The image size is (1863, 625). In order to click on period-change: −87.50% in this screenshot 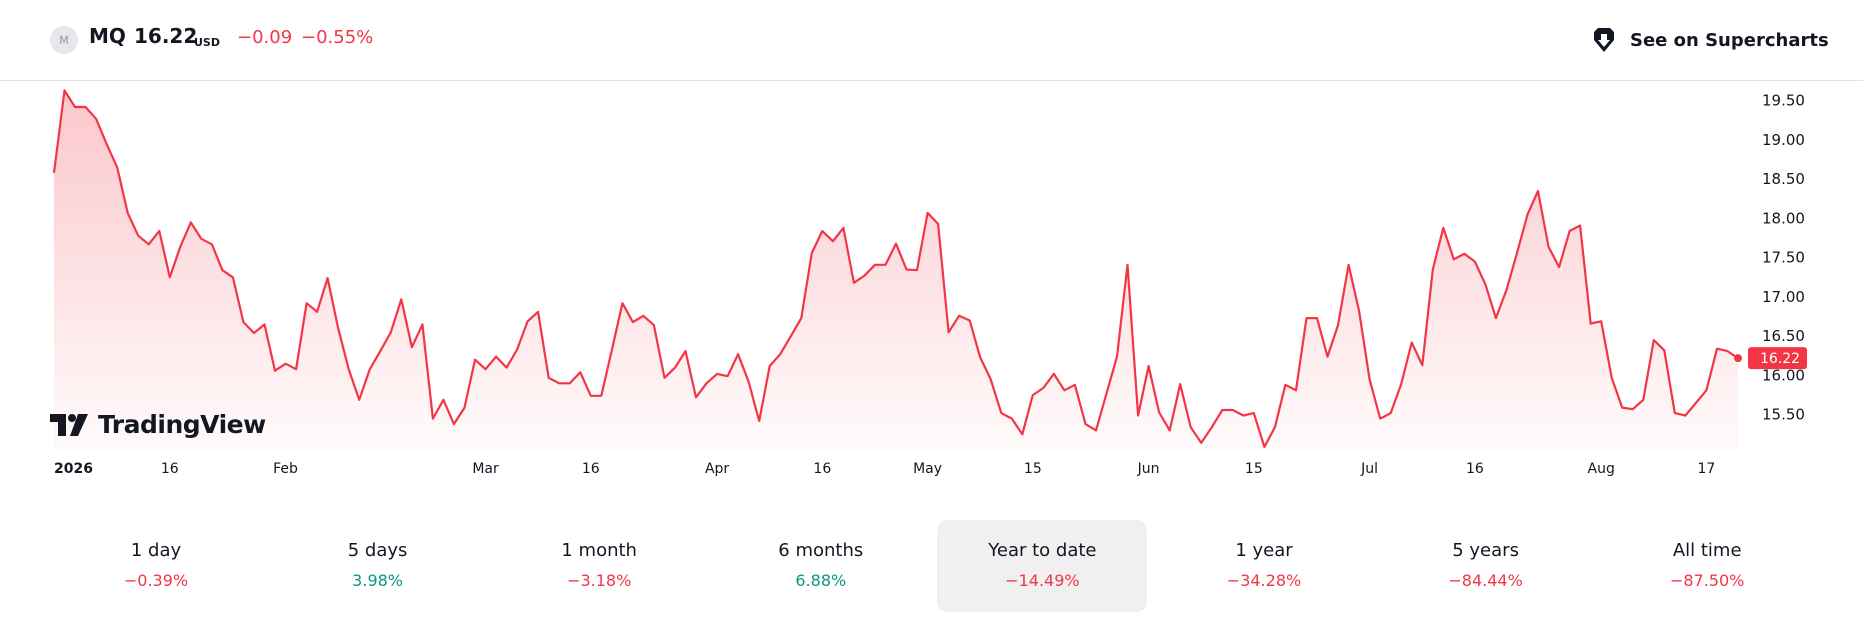, I will do `click(1707, 580)`.